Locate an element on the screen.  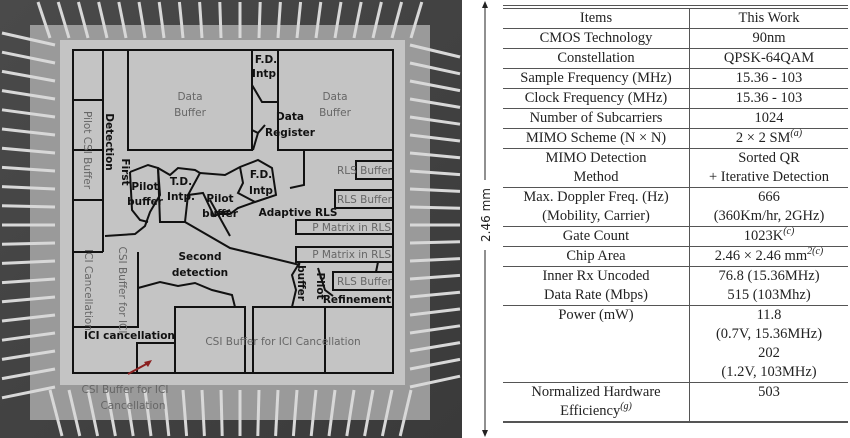
cell-item: MIMO Scheme (N × N) is located at coordinates (596, 138).